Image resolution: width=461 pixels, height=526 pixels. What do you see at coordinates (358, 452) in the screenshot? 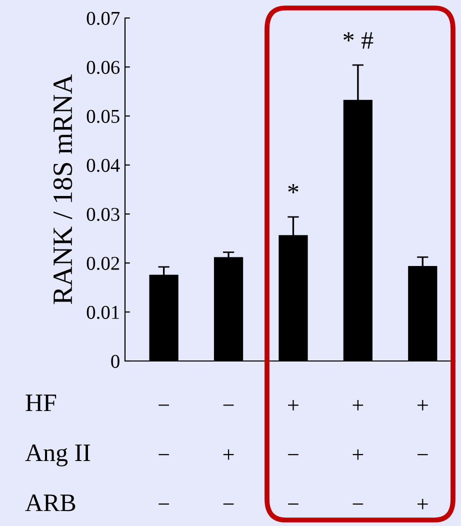
I see `category-label: + + −` at bounding box center [358, 452].